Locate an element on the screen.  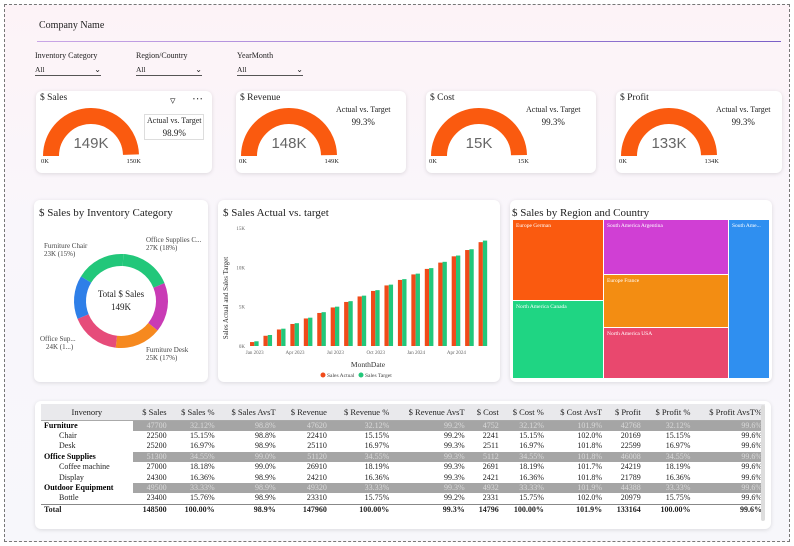
filter-icon: ▿ is located at coordinates (173, 100).